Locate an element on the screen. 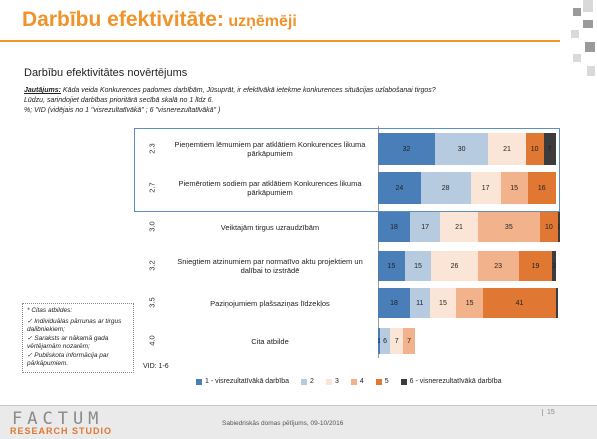  row-label: Veiktajām tirgus uzraudzībām is located at coordinates (270, 227).